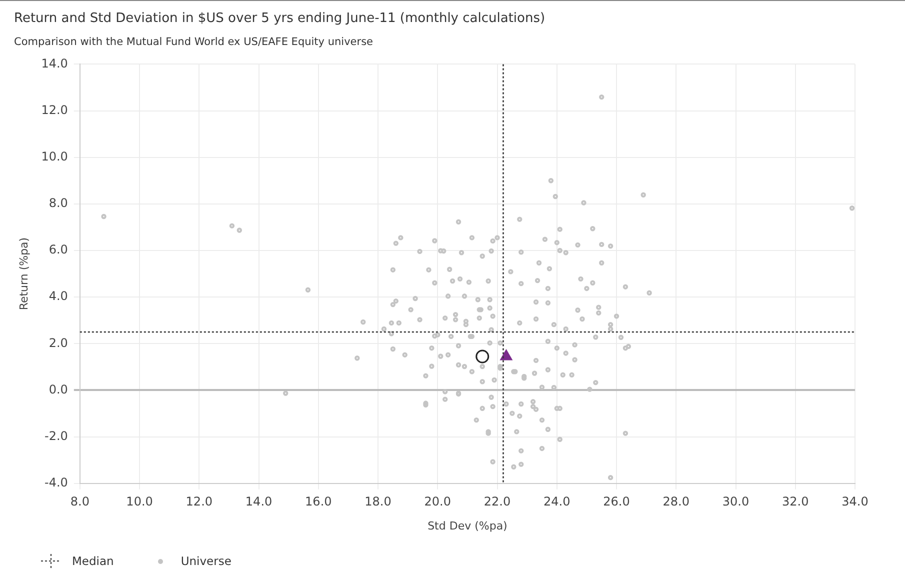  What do you see at coordinates (54, 109) in the screenshot?
I see `y-tick-label: 12.0` at bounding box center [54, 109].